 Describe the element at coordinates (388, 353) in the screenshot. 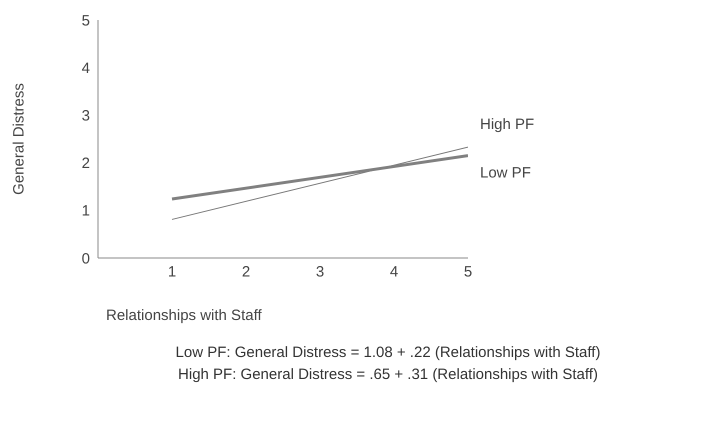

I see `text: Low PF: General Distress = 1.08 + .22 (Relationships with Staff)` at that location.